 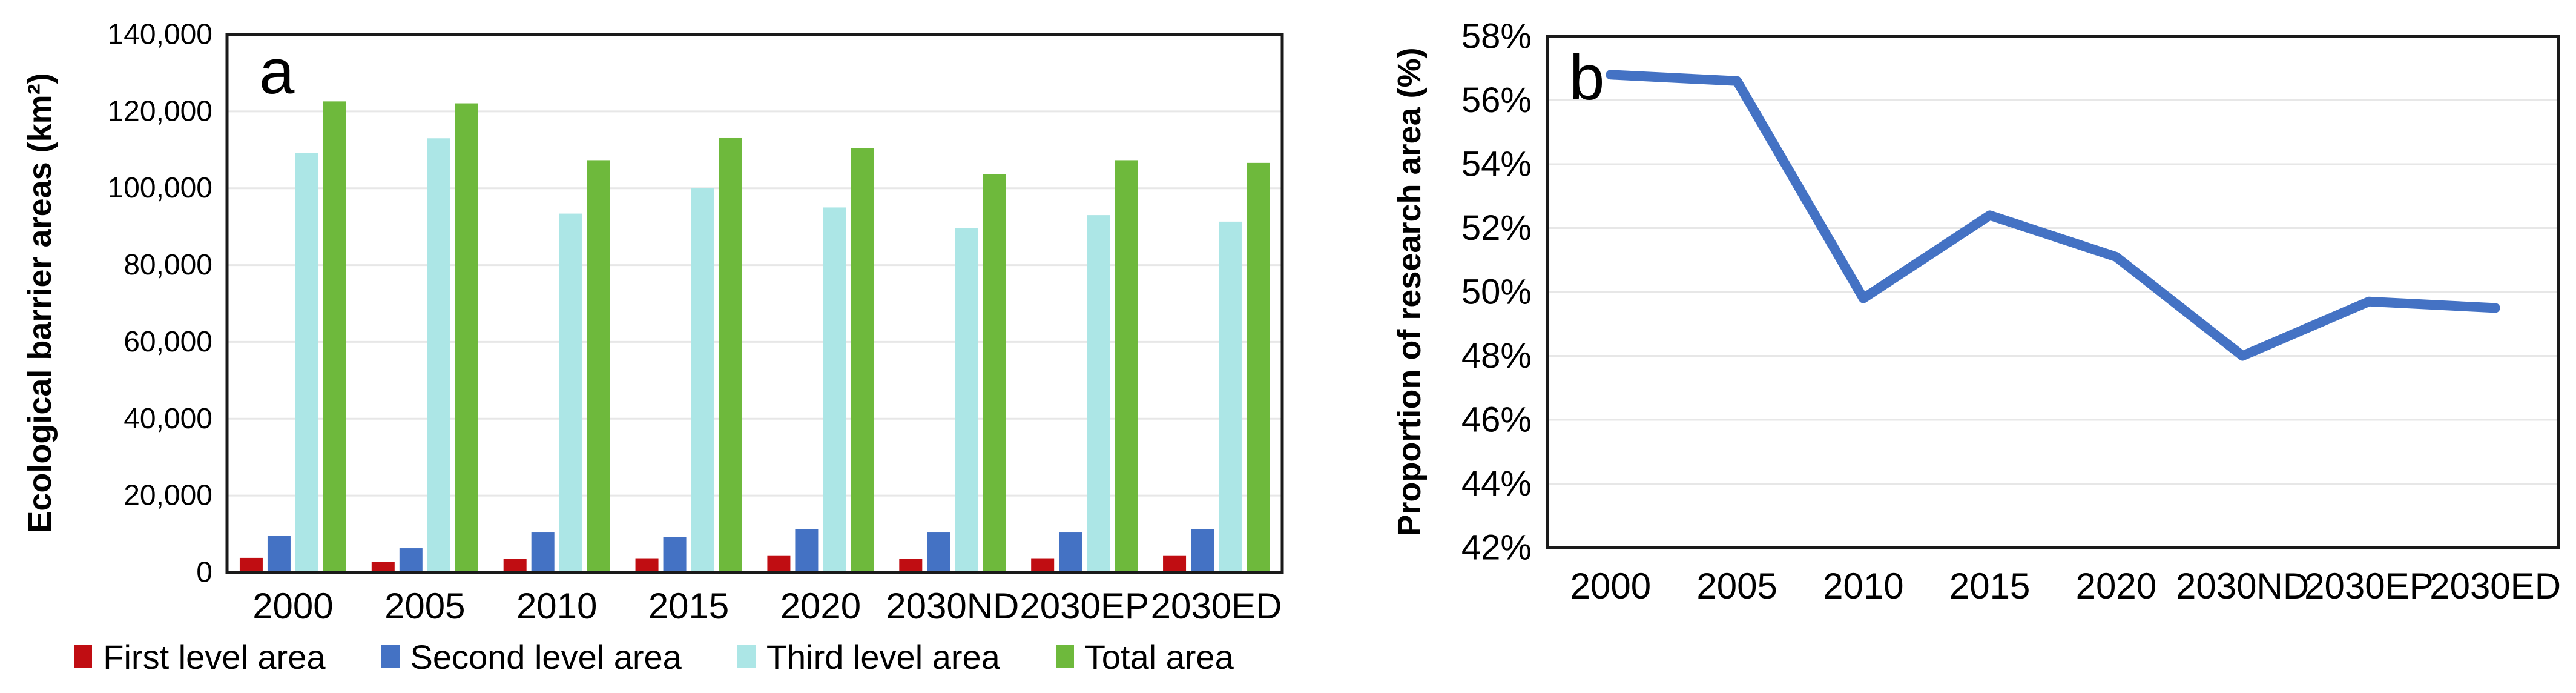 I want to click on bar-second-level-area-2000, so click(x=279, y=554).